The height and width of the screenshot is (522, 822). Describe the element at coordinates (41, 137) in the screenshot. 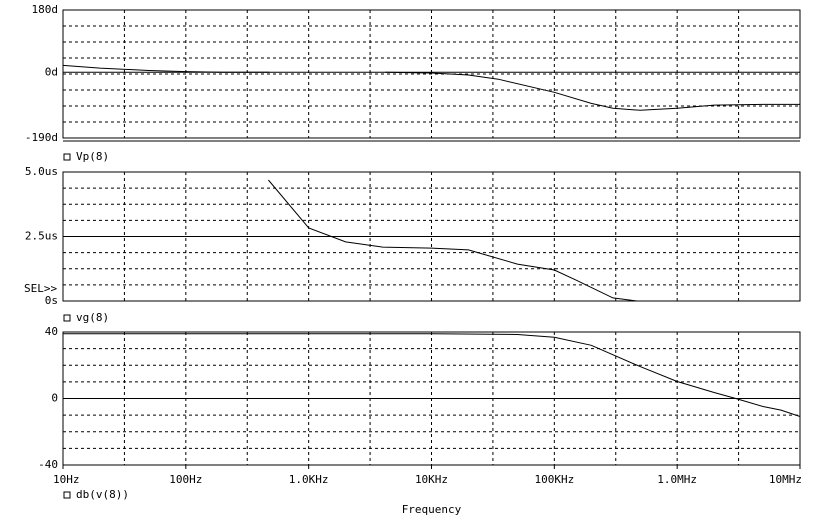

I see `y-tick-label: -190d` at that location.